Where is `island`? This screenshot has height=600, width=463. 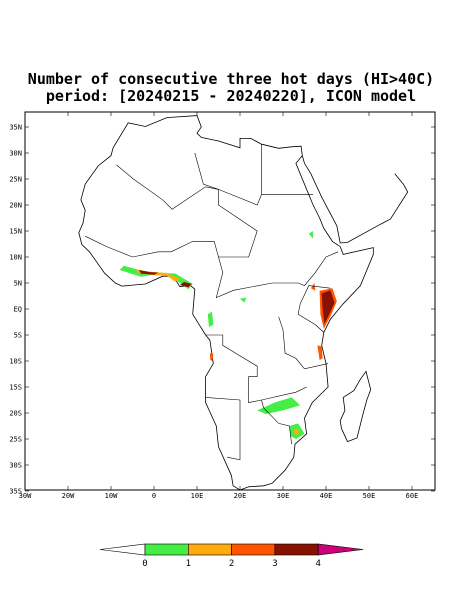 island is located at coordinates (355, 406).